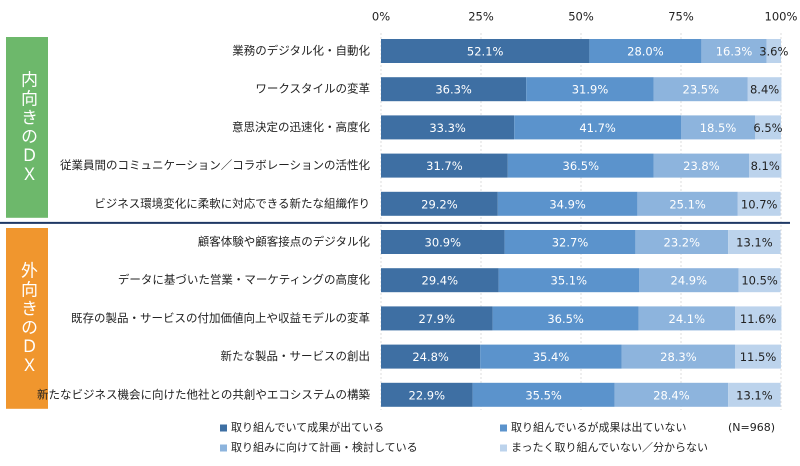  Describe the element at coordinates (609, 447) in the screenshot. I see `legend-label: まったく取り組んでいない／分からない` at that location.